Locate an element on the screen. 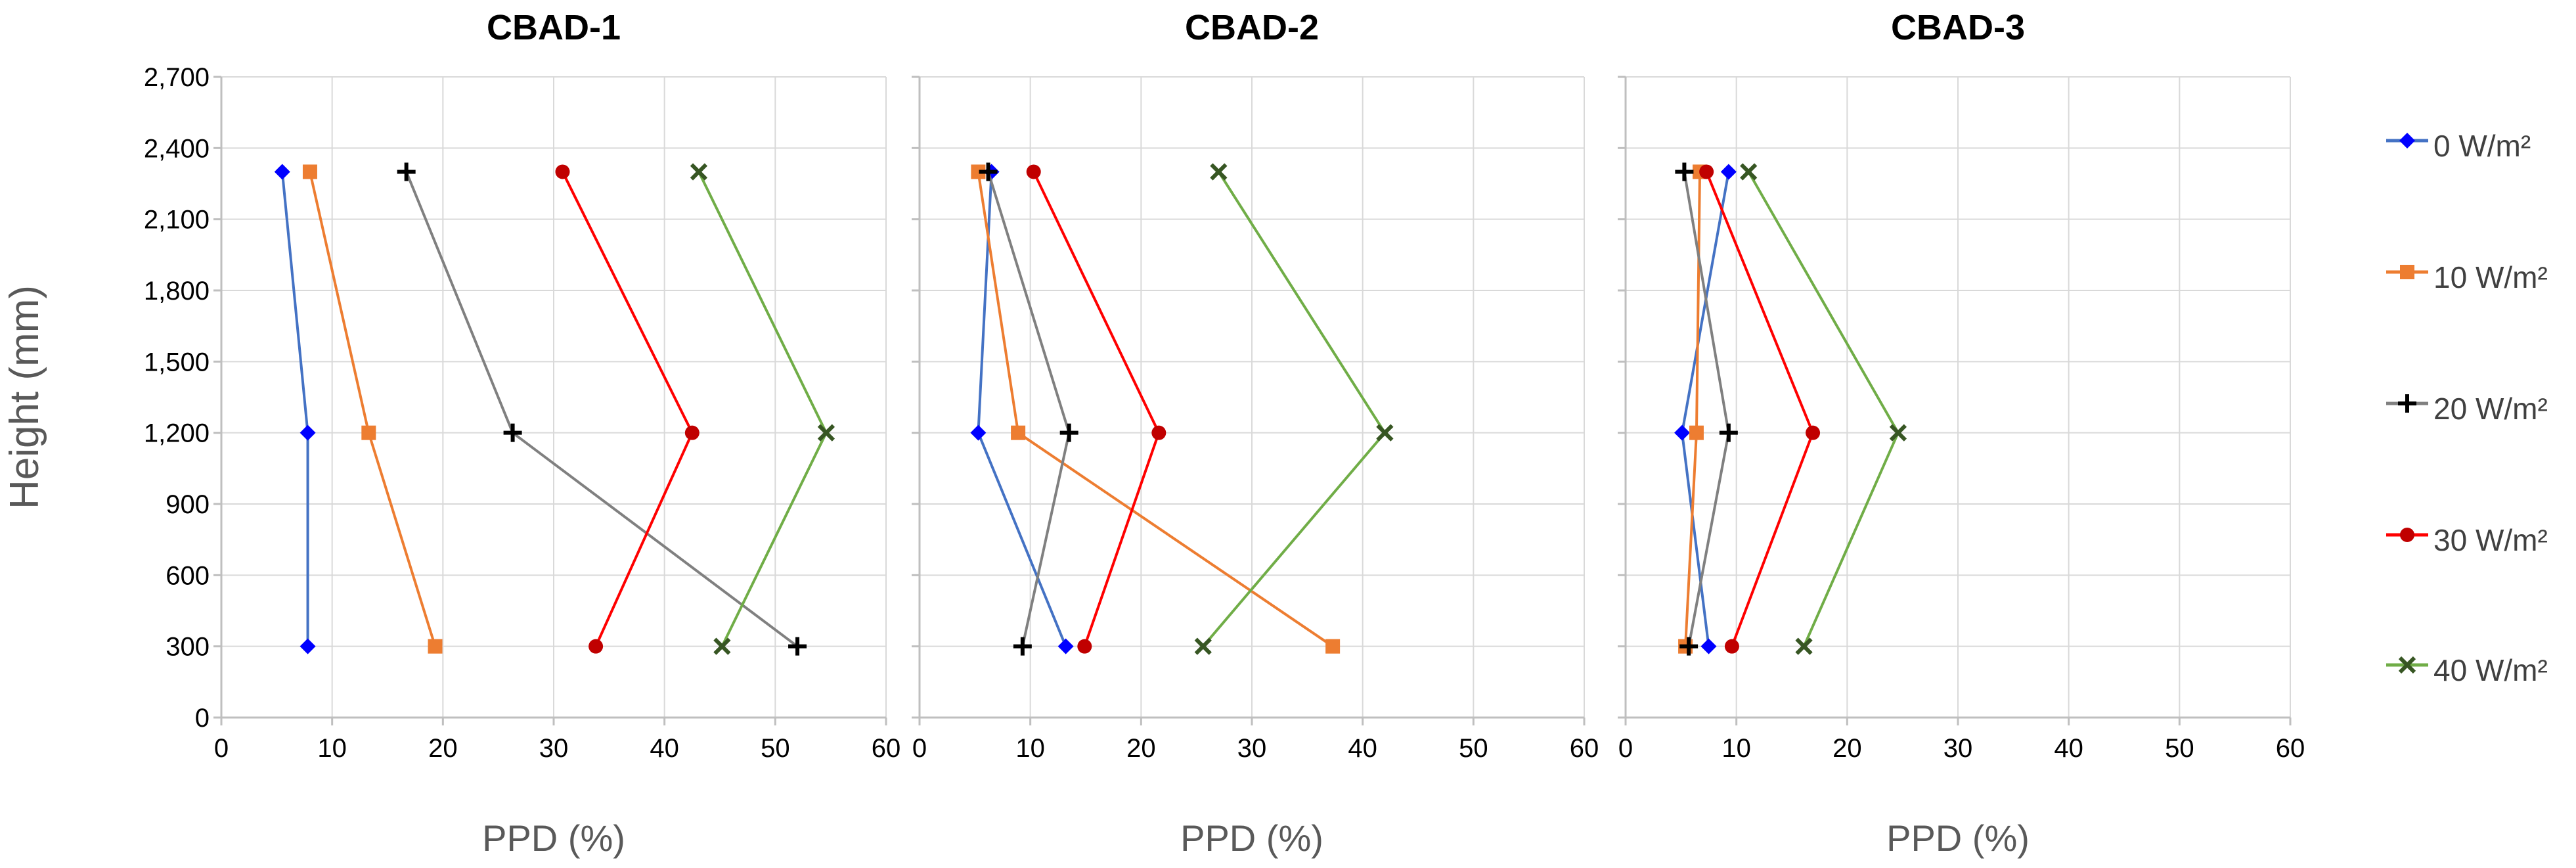  legend-item: 20 W/m² is located at coordinates (2467, 409).